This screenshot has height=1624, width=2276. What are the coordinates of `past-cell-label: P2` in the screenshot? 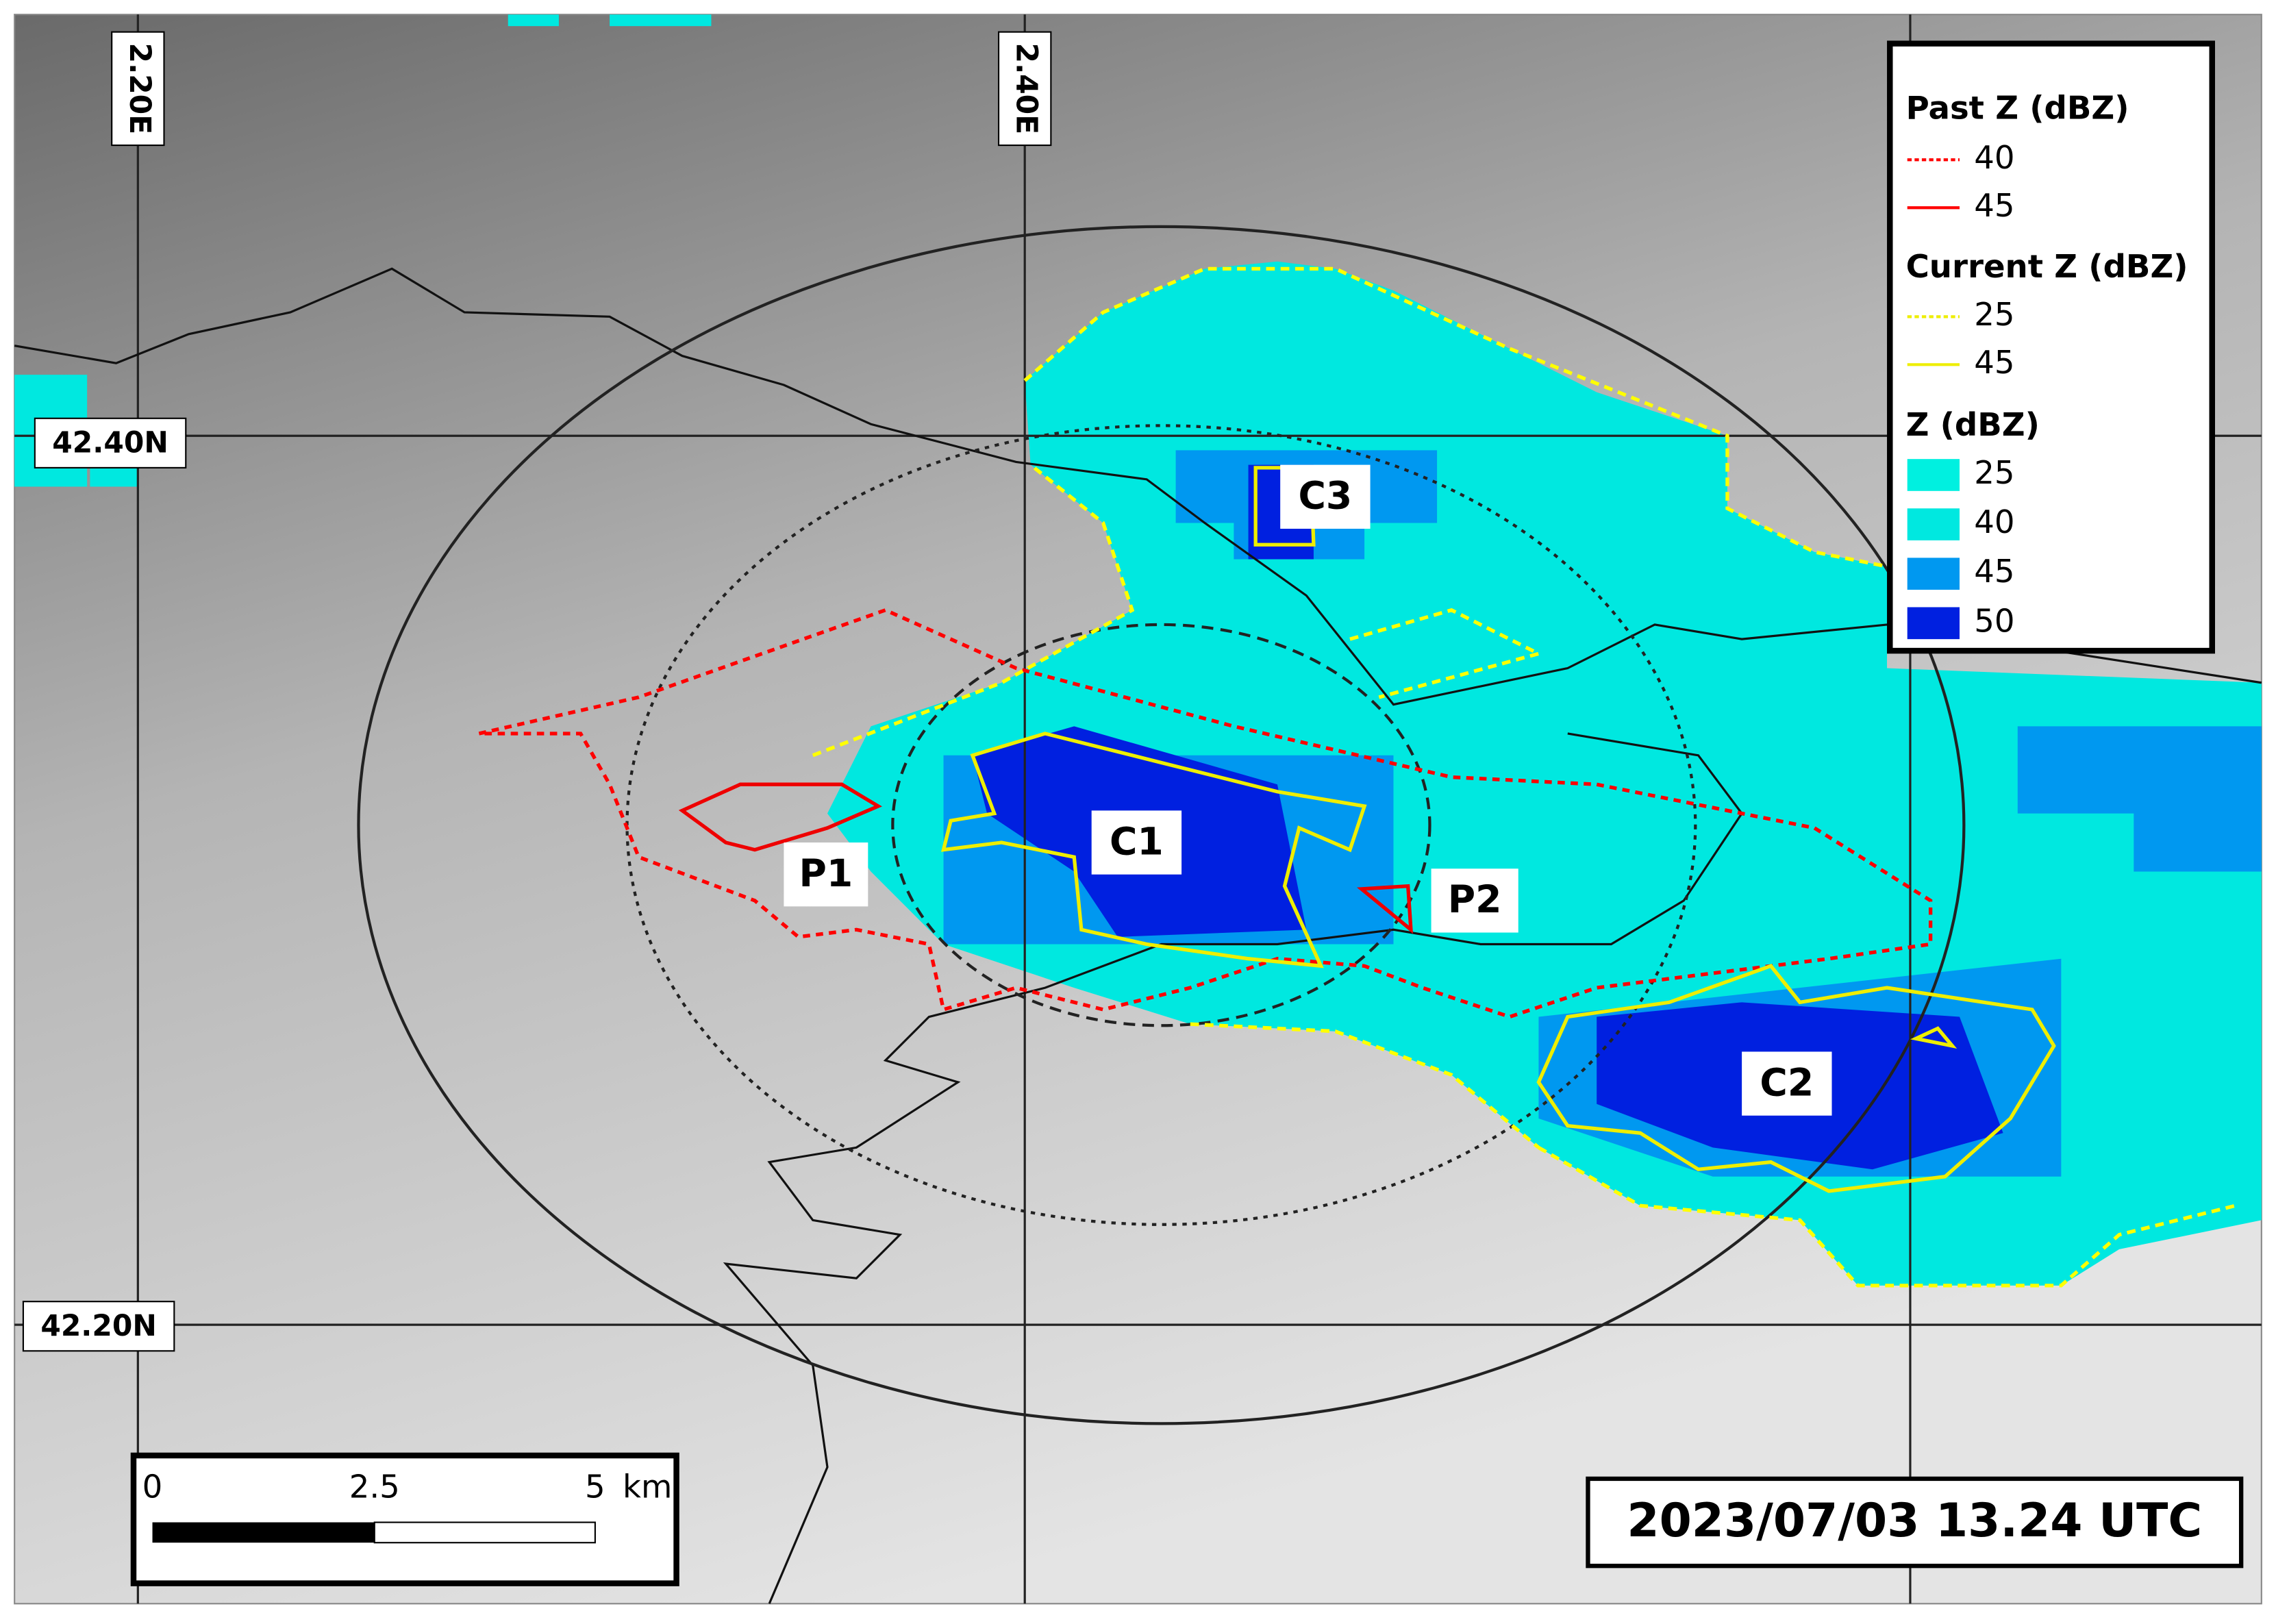 It's located at (1475, 899).